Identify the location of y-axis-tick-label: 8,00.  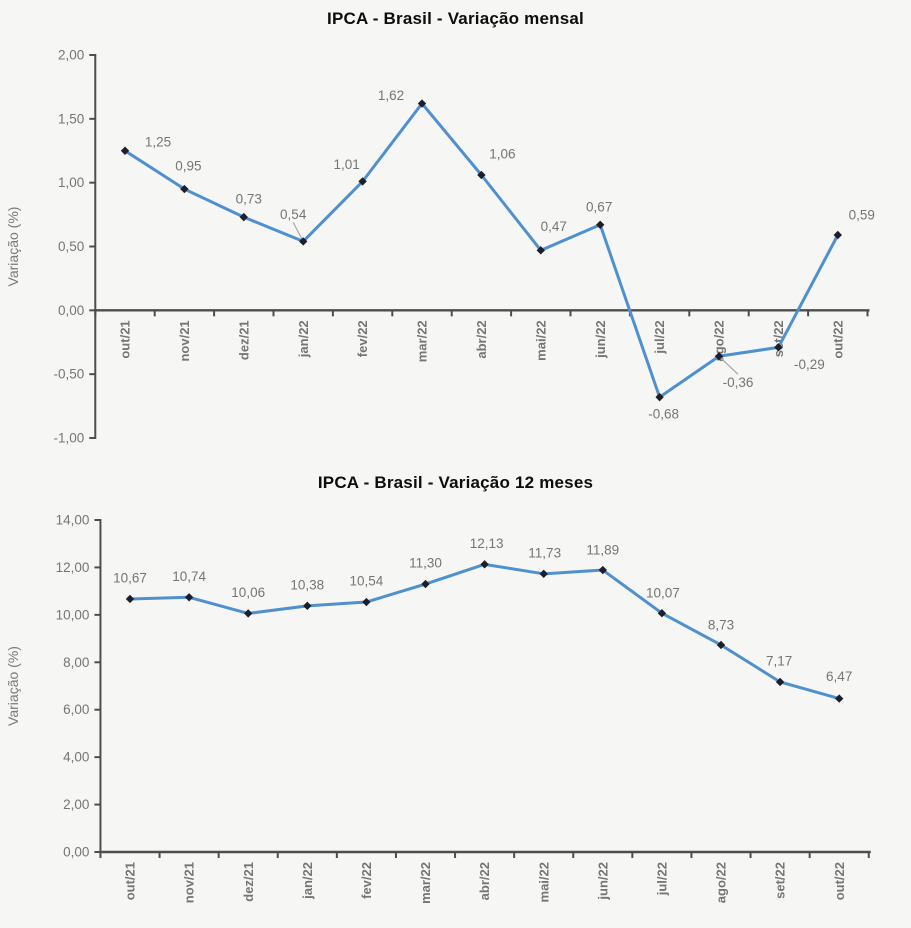
(76, 662).